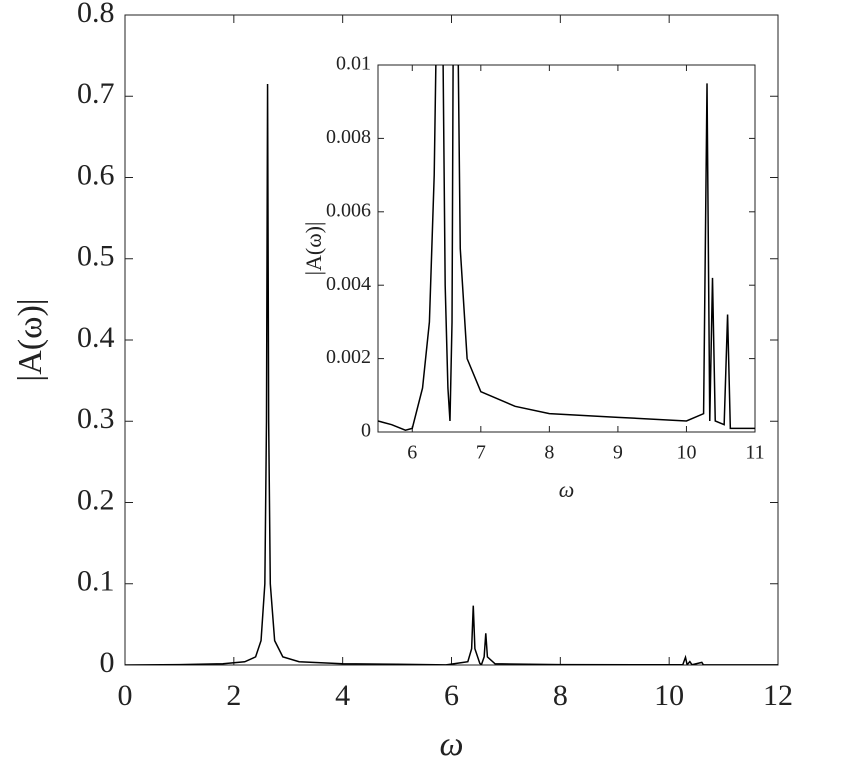 This screenshot has height=762, width=867. What do you see at coordinates (778, 695) in the screenshot?
I see `x-tick-label: 12` at bounding box center [778, 695].